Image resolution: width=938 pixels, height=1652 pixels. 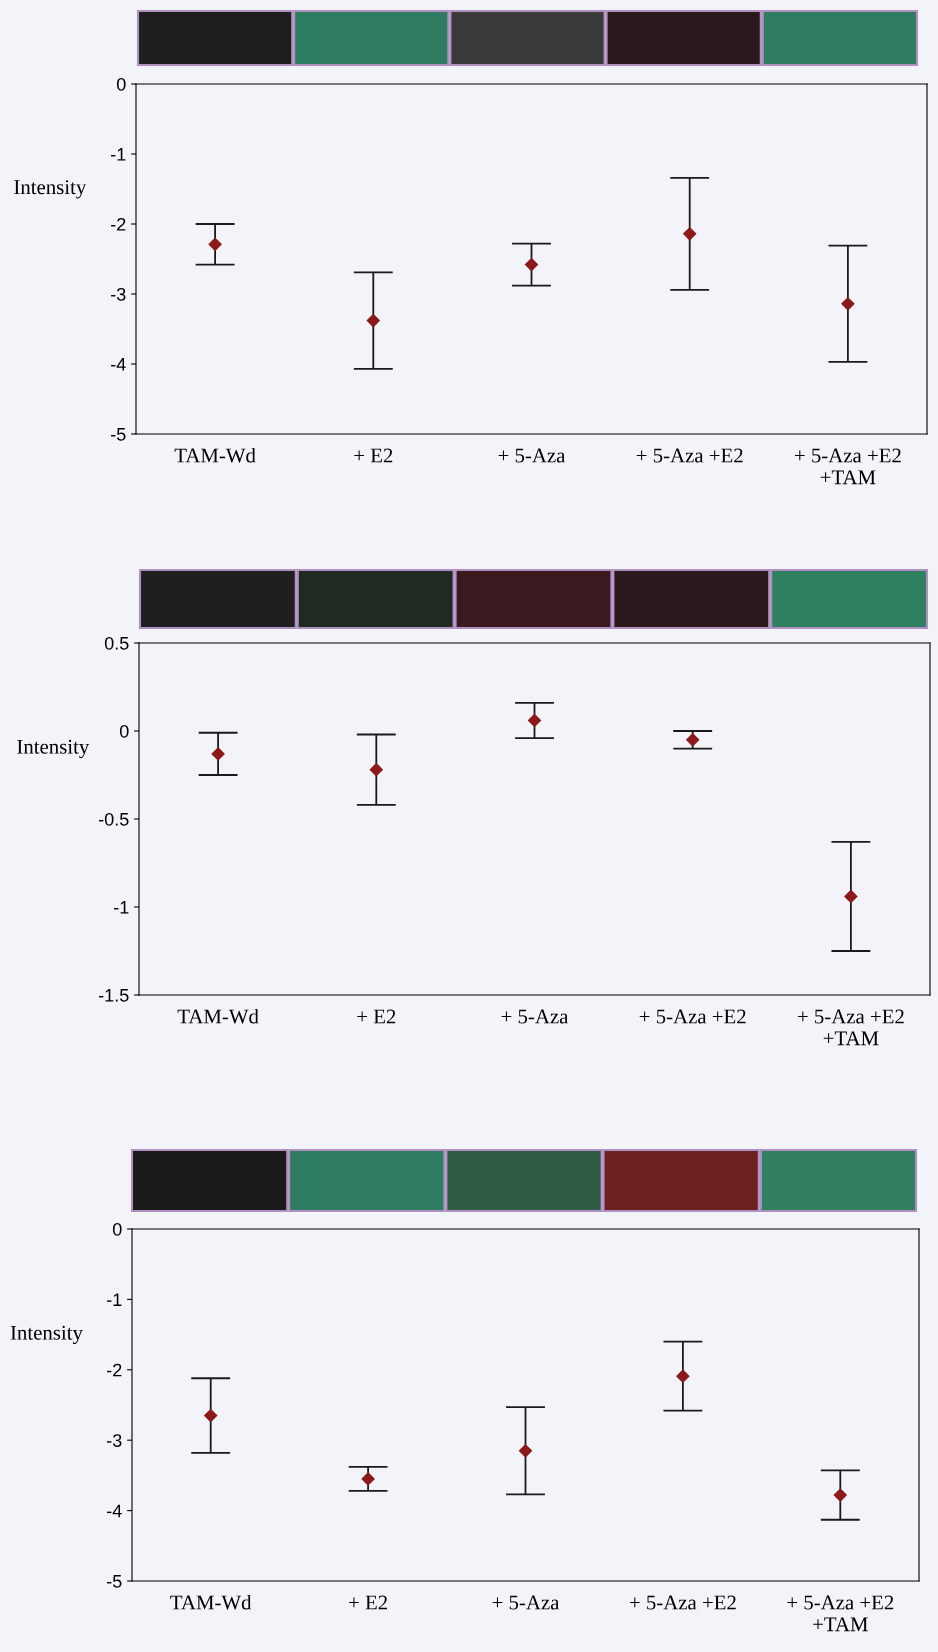 I want to click on y-tick-label: -0.5, so click(x=113, y=819).